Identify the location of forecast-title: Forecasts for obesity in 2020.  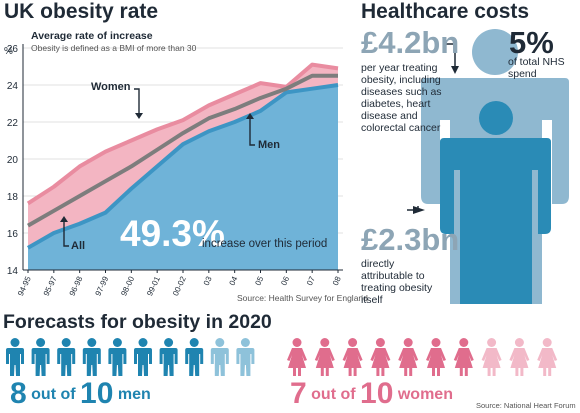
(137, 322).